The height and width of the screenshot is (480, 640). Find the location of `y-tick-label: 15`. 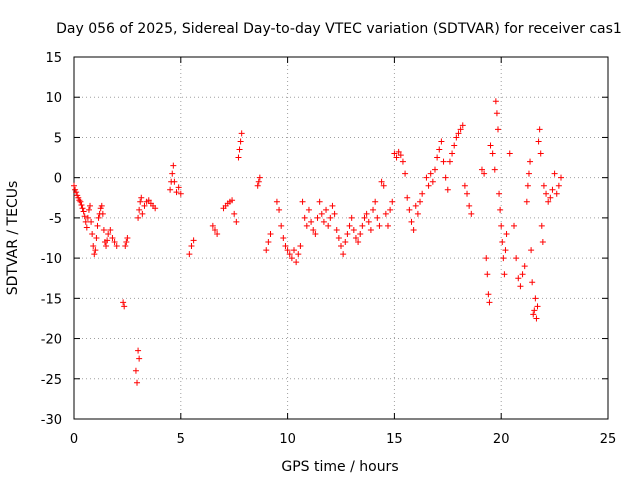

y-tick-label: 15 is located at coordinates (53, 58).